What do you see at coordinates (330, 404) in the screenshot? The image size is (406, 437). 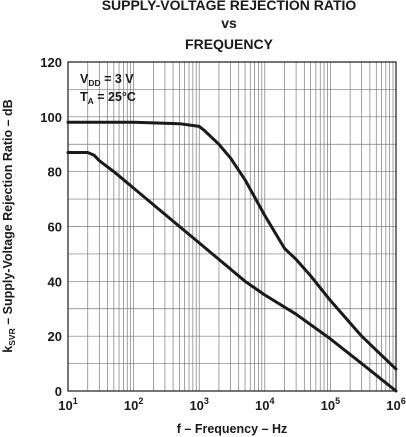 I see `x-tick-label: 10⁵` at bounding box center [330, 404].